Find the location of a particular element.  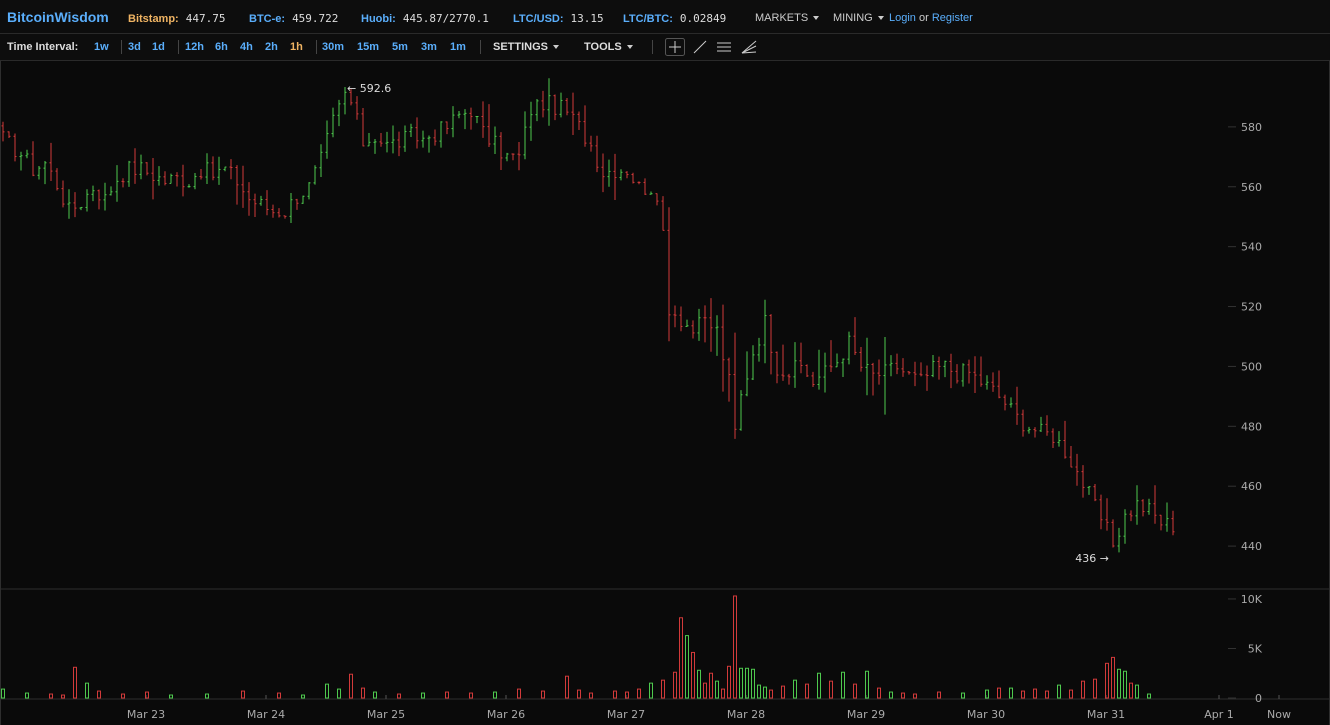

interval-1h: 1h is located at coordinates (296, 47).